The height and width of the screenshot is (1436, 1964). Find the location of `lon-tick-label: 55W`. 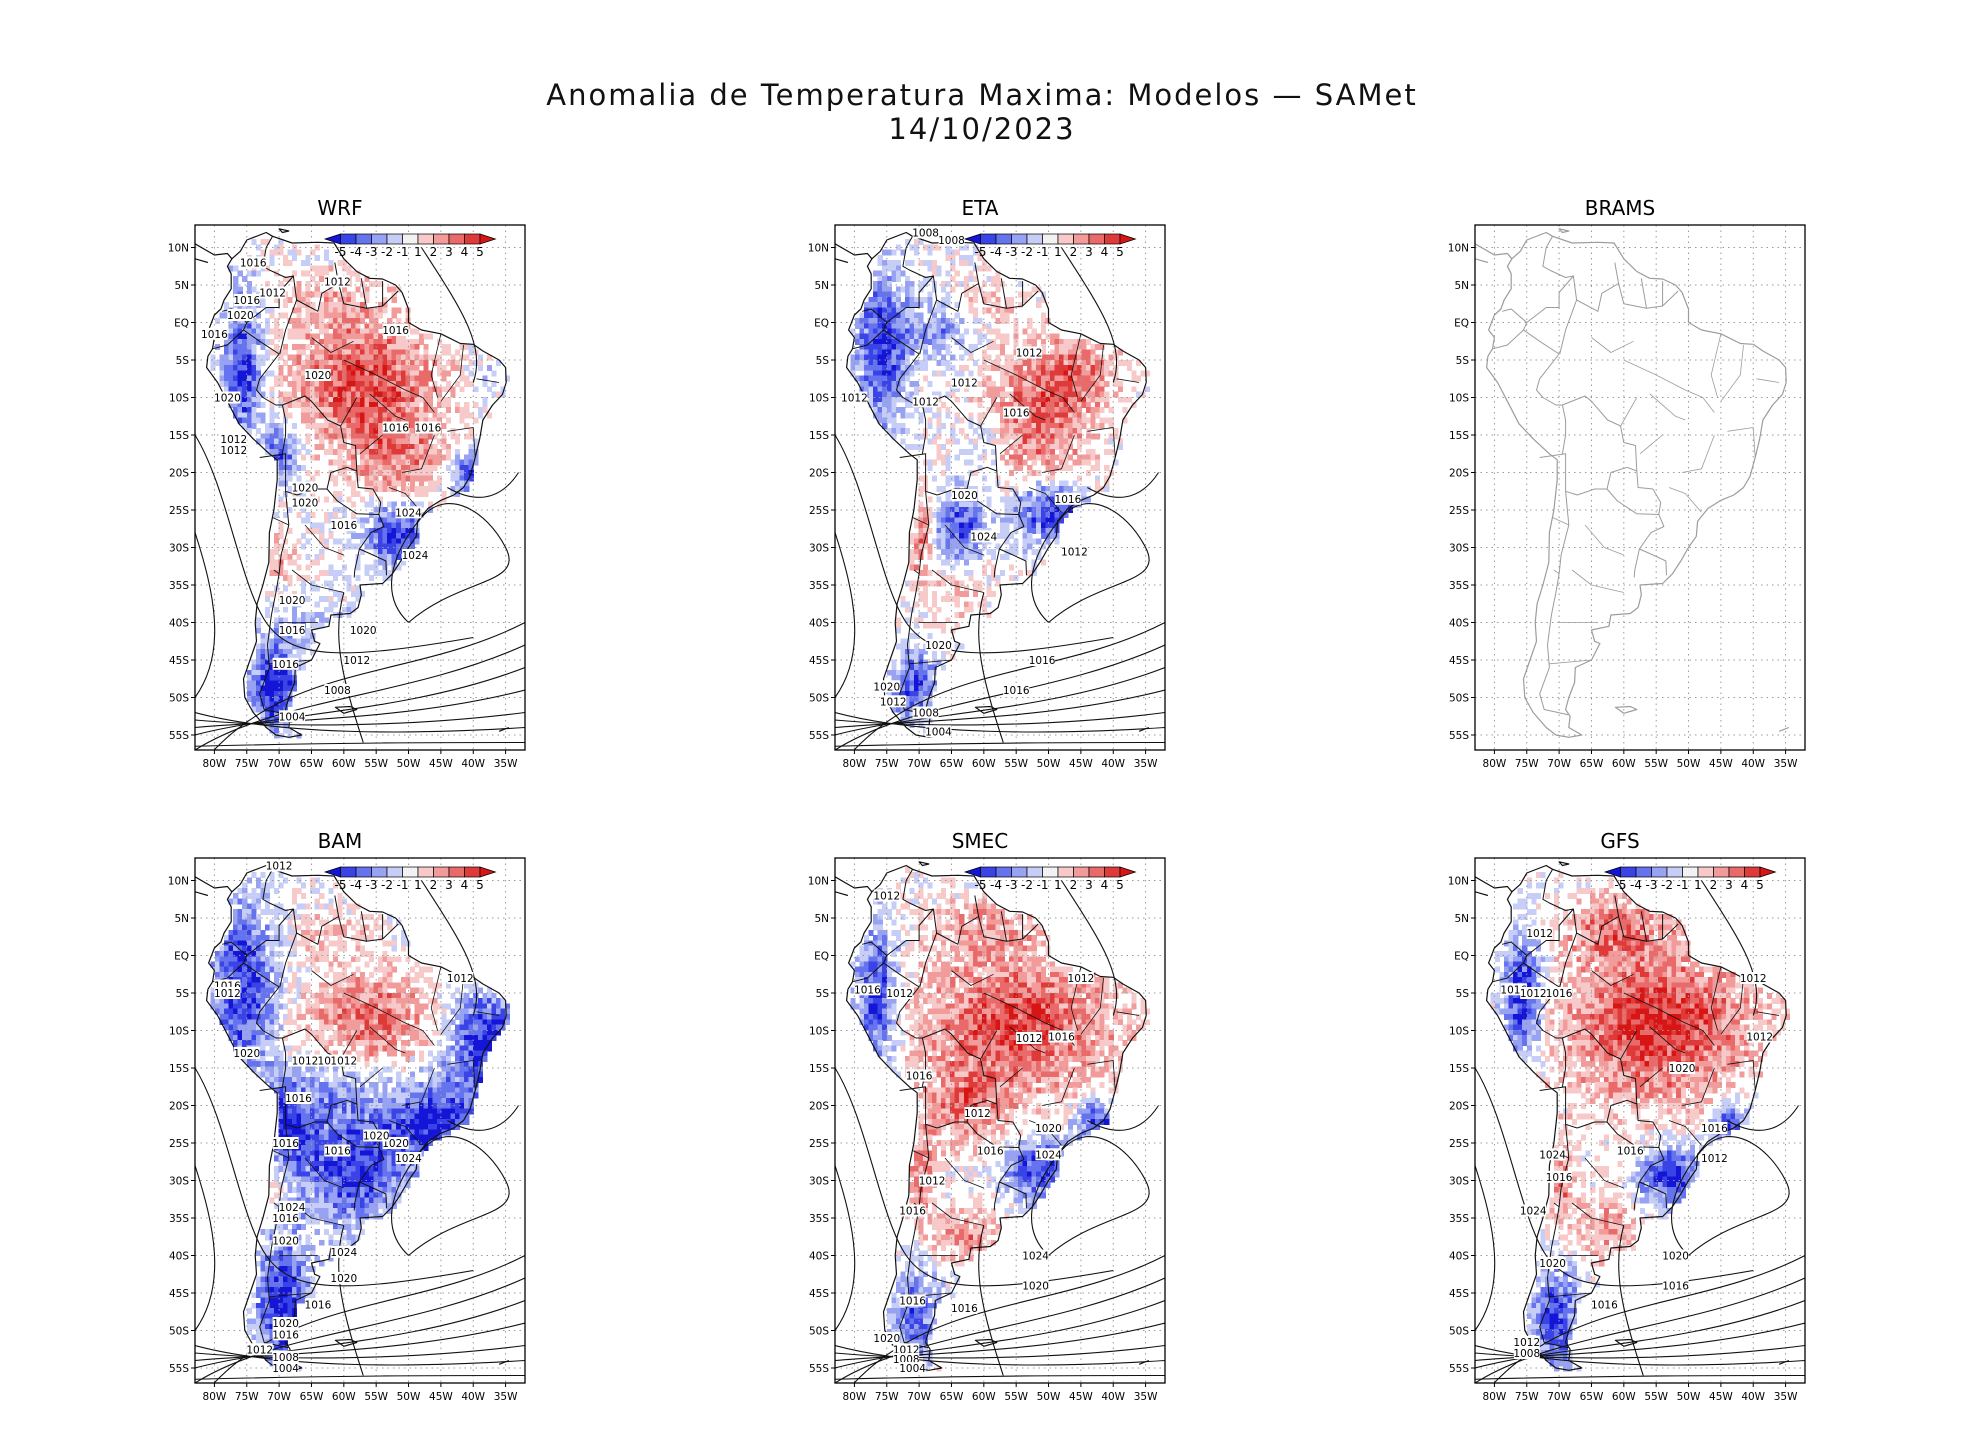

lon-tick-label: 55W is located at coordinates (1016, 1397).